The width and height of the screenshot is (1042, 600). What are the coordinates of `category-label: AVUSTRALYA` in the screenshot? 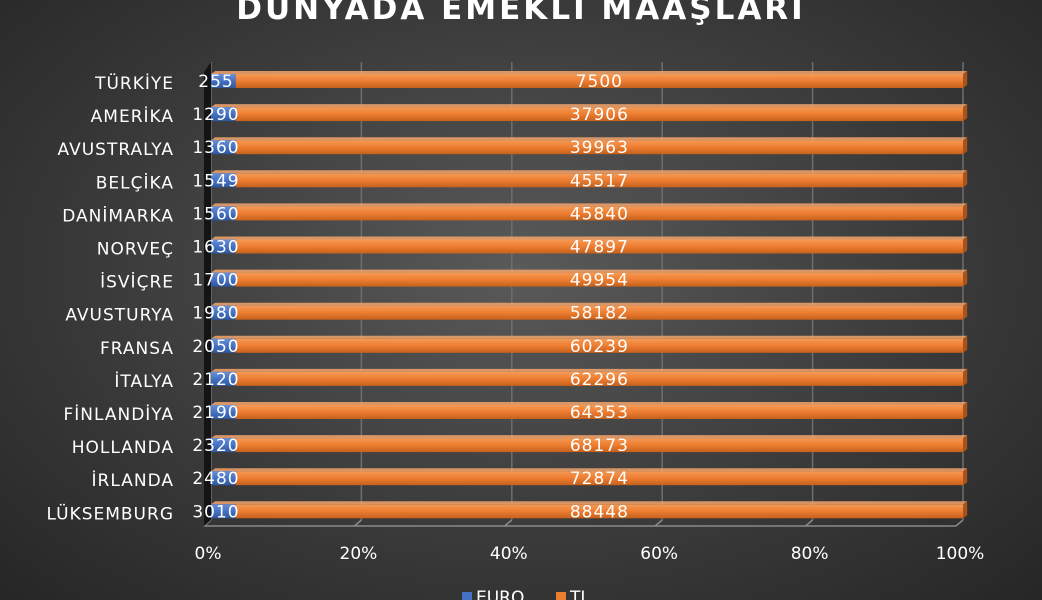 It's located at (116, 150).